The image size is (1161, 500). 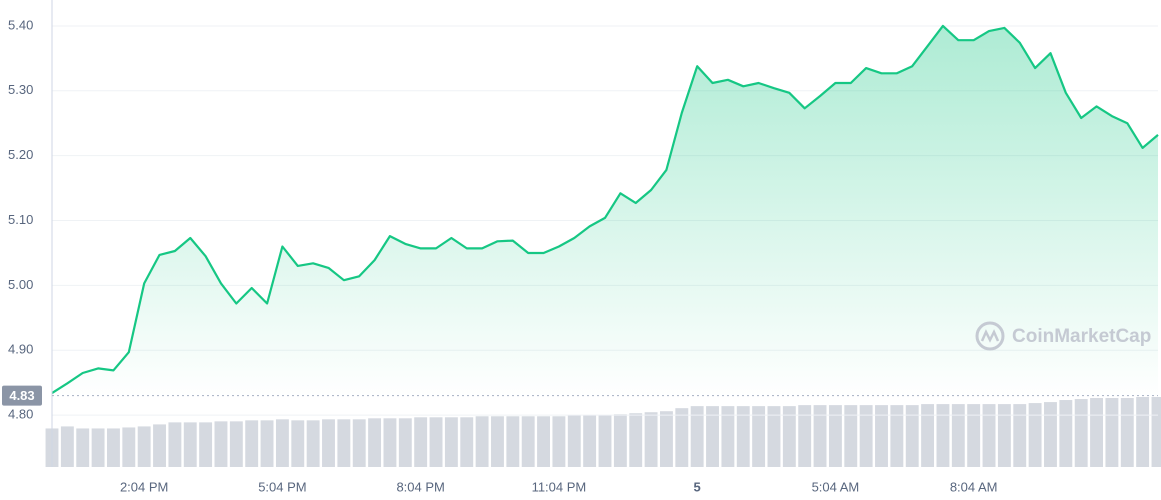 What do you see at coordinates (20, 89) in the screenshot?
I see `y-tick-label: 5.30` at bounding box center [20, 89].